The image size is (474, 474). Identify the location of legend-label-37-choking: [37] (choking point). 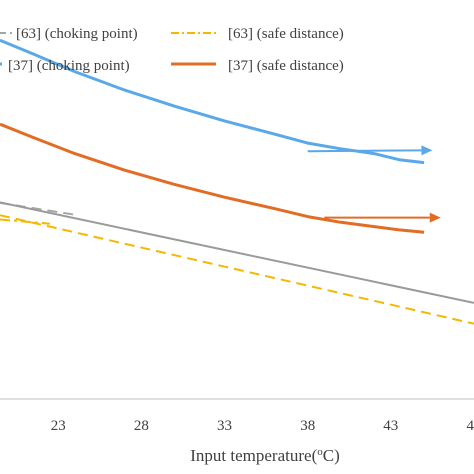
(69, 66).